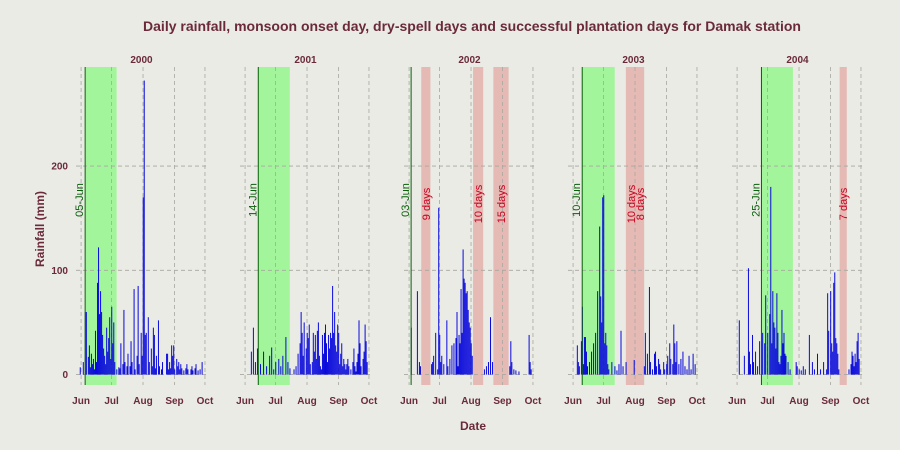 The height and width of the screenshot is (450, 900). I want to click on dry-spell-label: 10 days, so click(479, 203).